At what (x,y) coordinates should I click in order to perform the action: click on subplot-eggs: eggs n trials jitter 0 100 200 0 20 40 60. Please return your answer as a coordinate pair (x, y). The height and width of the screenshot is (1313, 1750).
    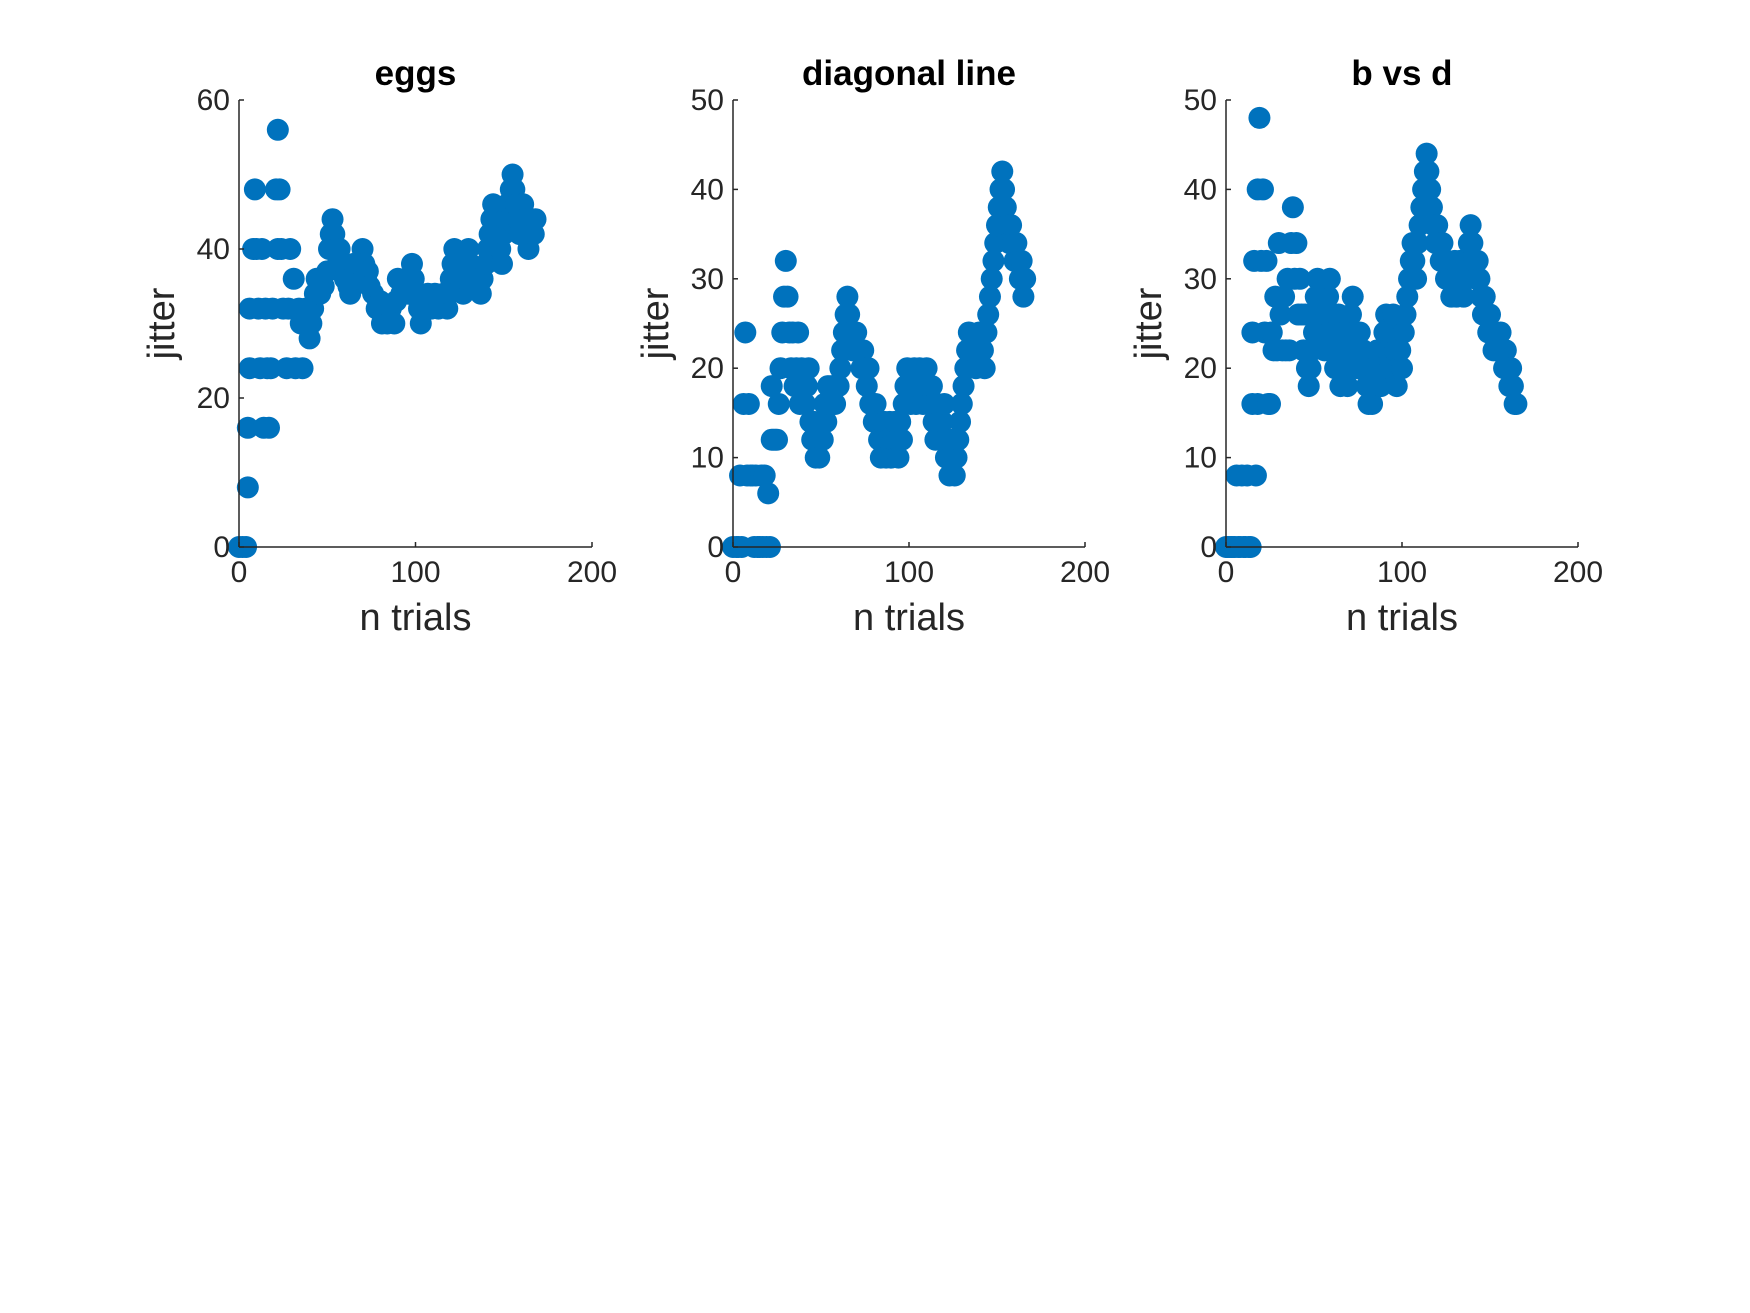
    Looking at the image, I should click on (379, 346).